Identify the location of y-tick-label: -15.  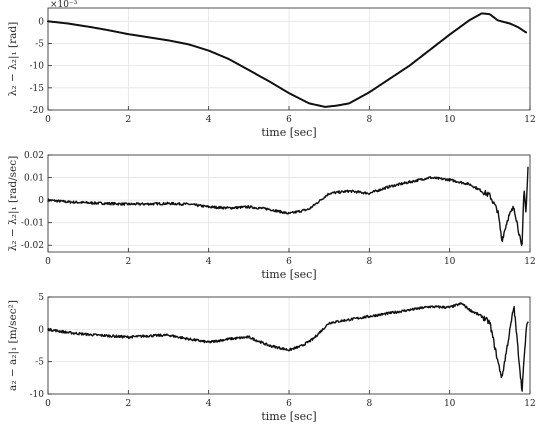
(37, 89).